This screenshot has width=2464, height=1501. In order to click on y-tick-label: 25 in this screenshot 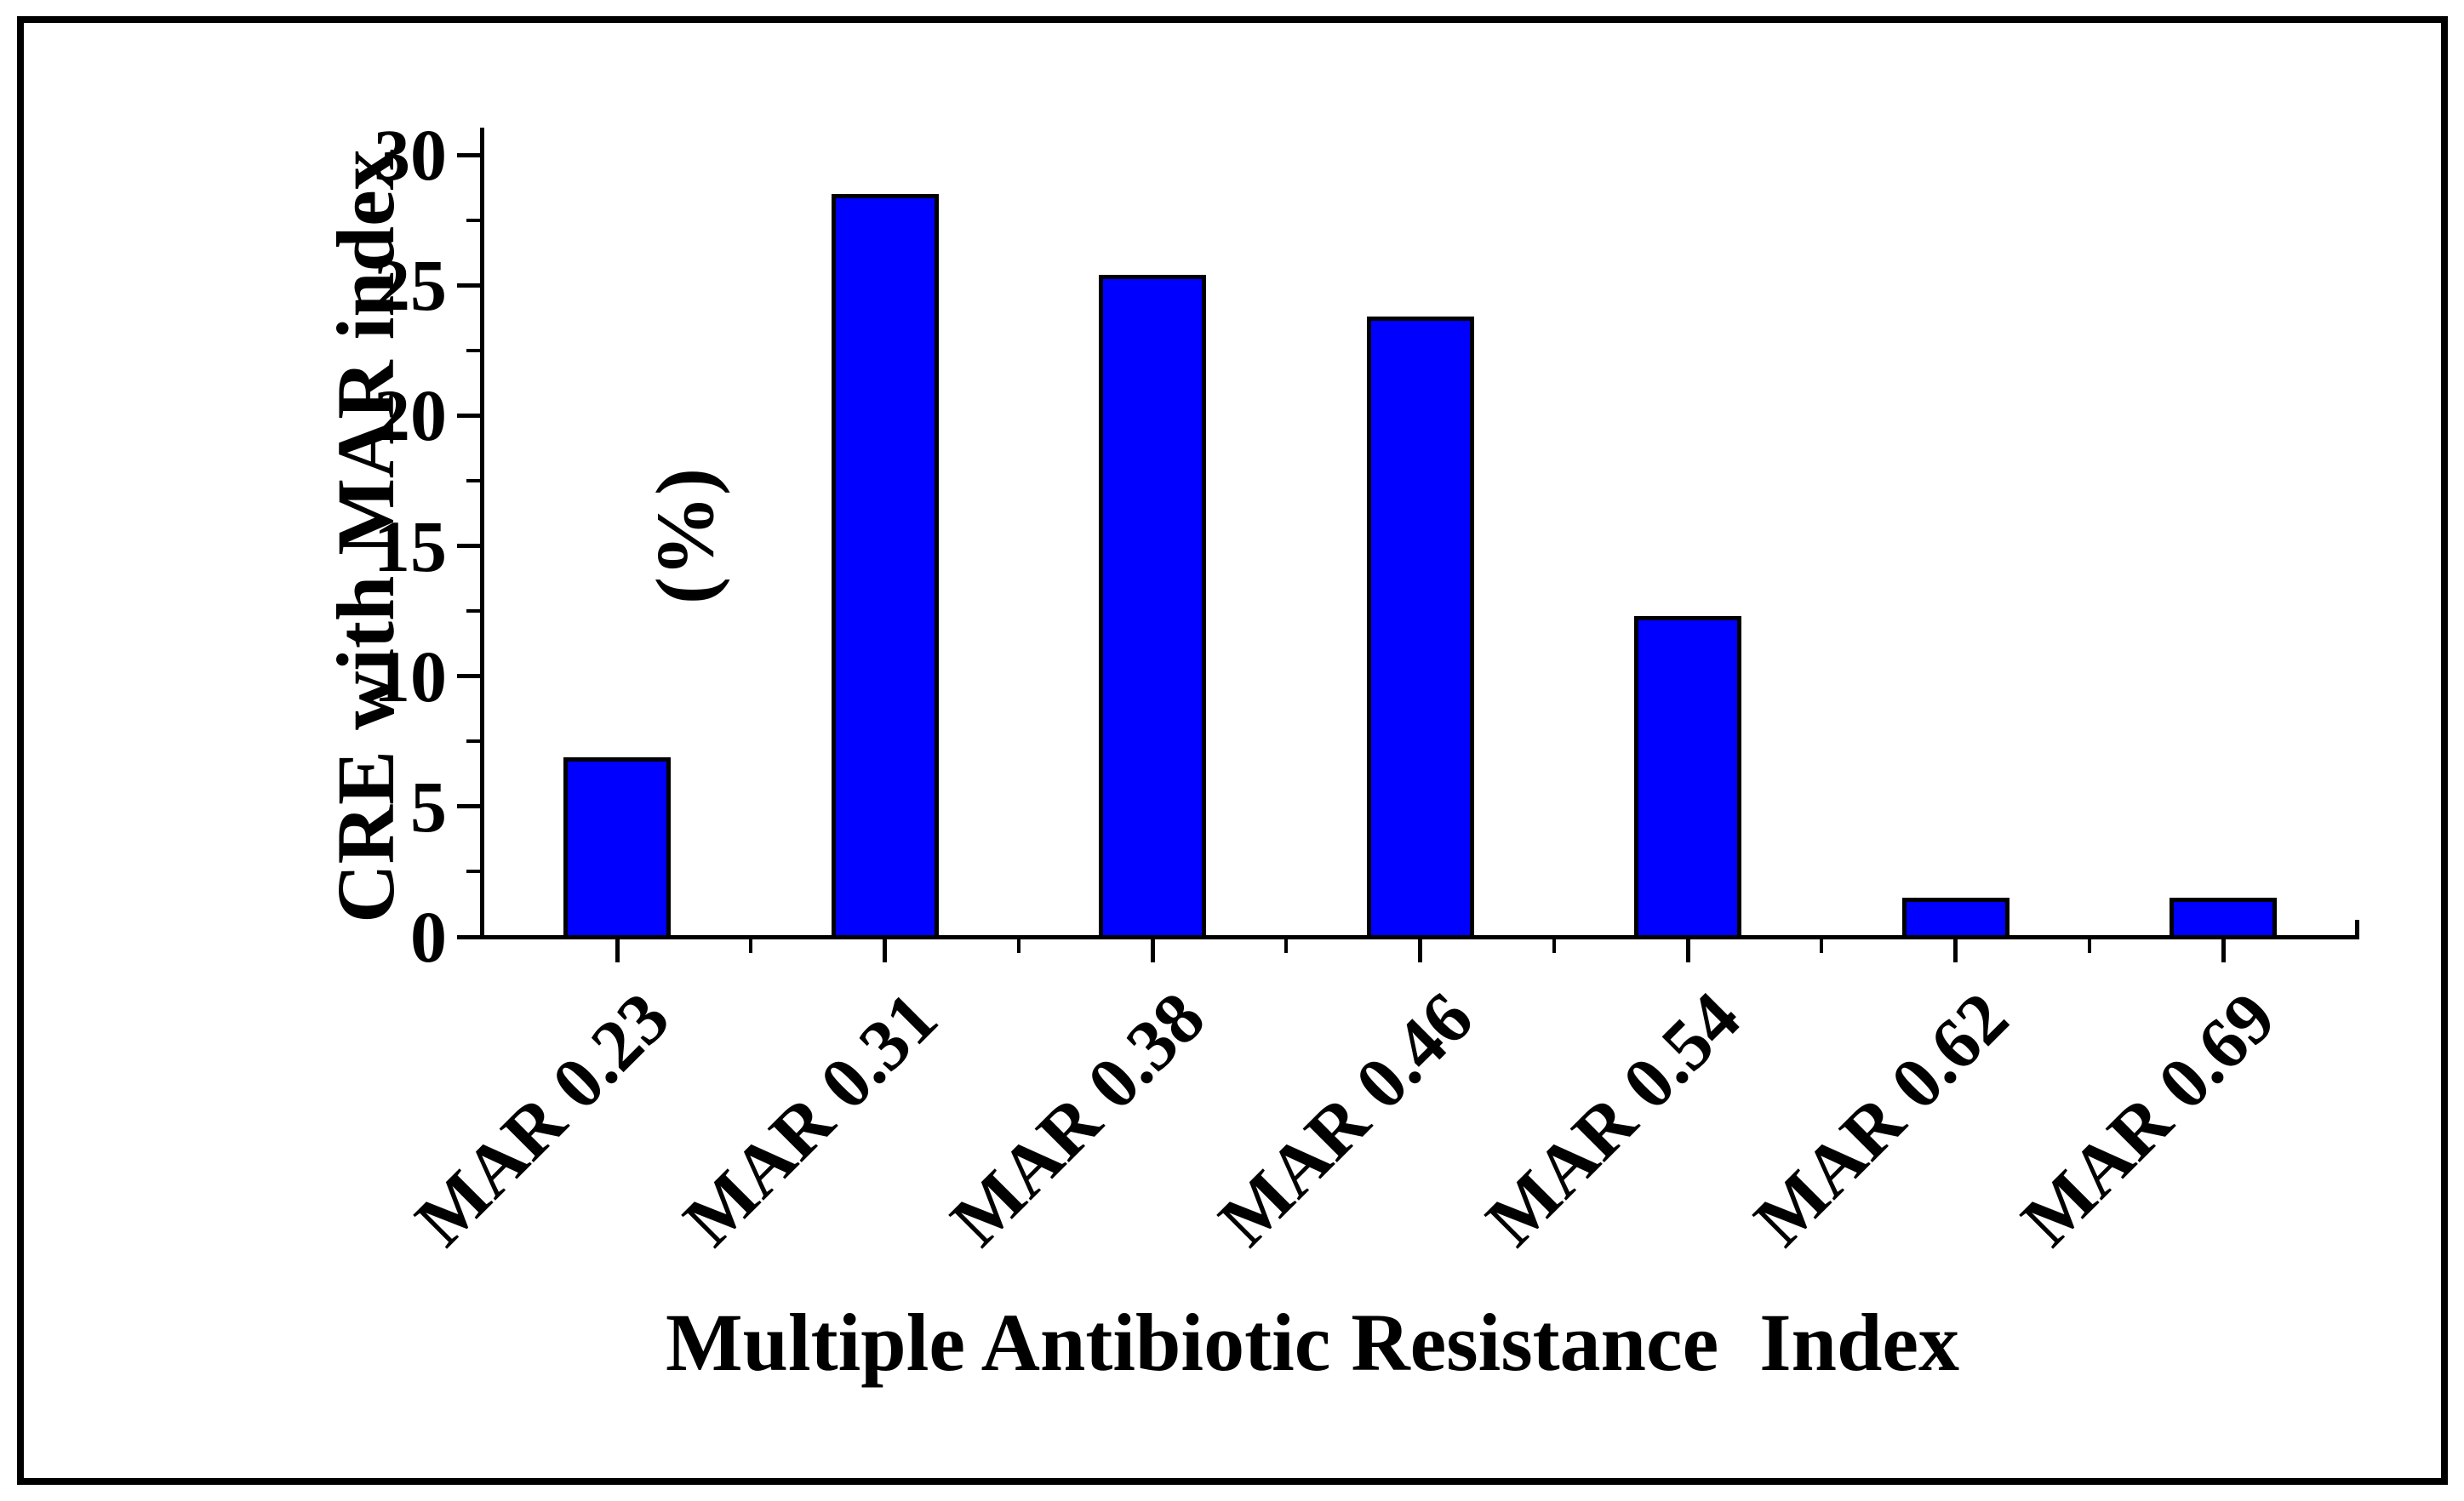, I will do `click(410, 285)`.